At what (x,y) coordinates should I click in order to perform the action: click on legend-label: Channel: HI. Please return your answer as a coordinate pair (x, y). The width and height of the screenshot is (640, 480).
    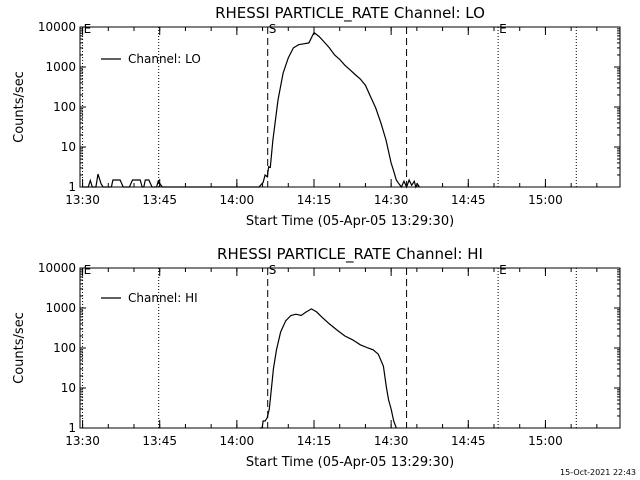
    Looking at the image, I should click on (163, 298).